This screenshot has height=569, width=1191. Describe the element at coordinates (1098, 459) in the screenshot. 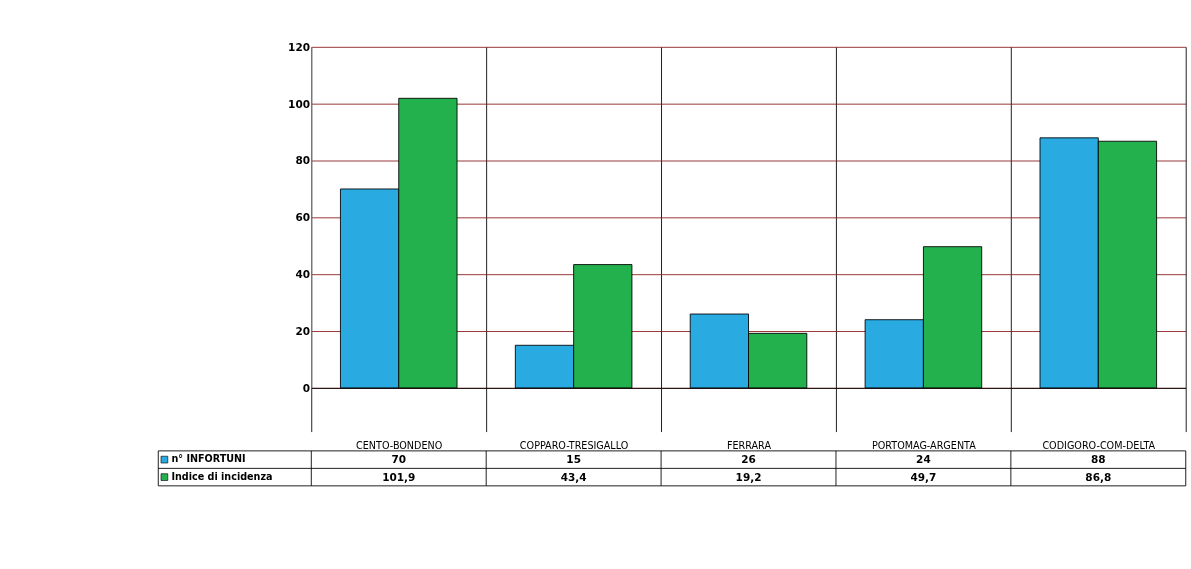

I see `data-label: 88` at that location.